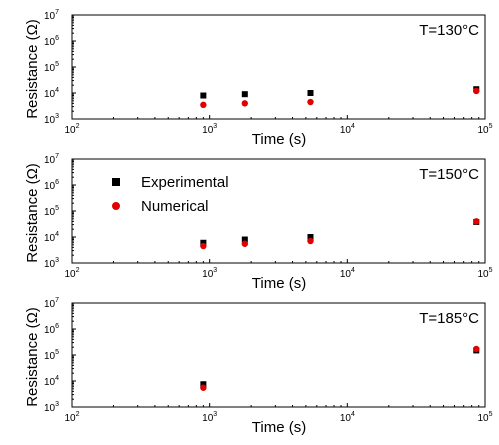  I want to click on legend-marker-circle, so click(116, 206).